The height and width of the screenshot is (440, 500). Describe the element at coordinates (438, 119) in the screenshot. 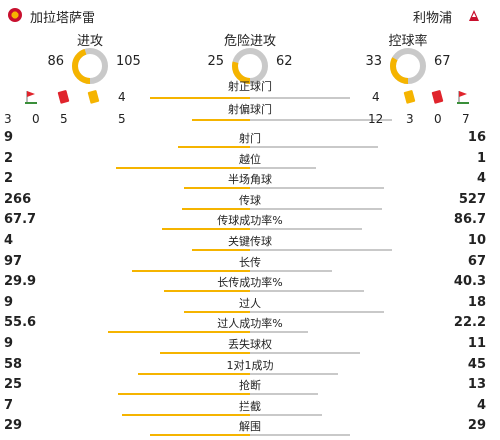

I see `away-red-count: 0` at that location.